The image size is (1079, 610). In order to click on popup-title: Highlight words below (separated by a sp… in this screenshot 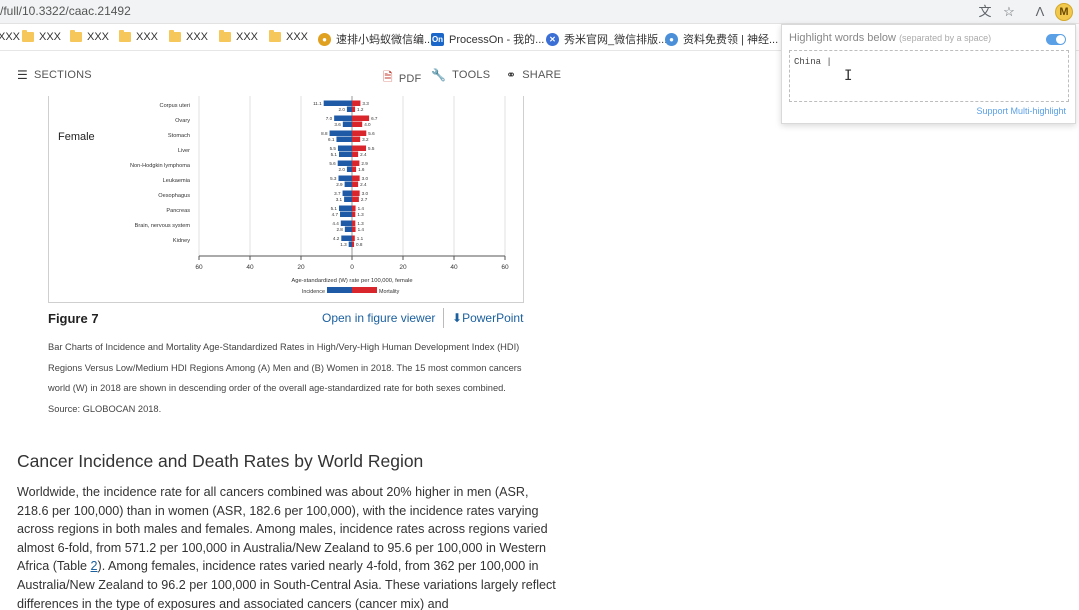, I will do `click(890, 38)`.